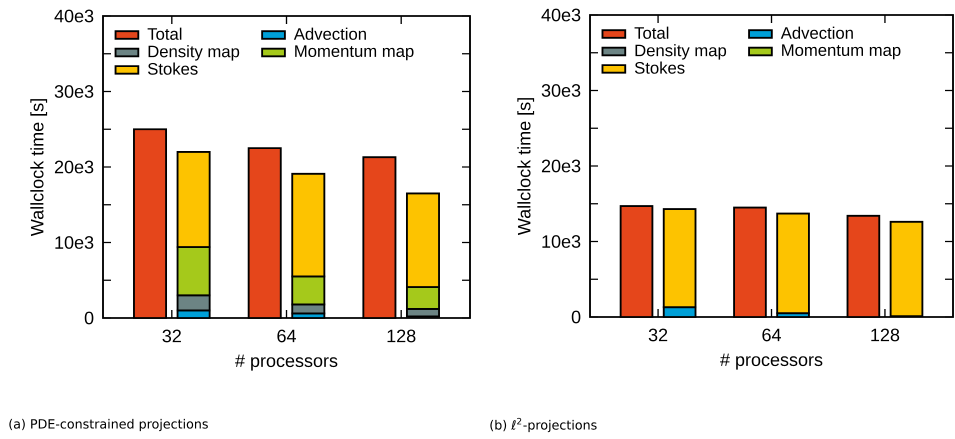 Image resolution: width=955 pixels, height=439 pixels. Describe the element at coordinates (543, 425) in the screenshot. I see `text: (b) ℓ$^{2}$-projections` at that location.